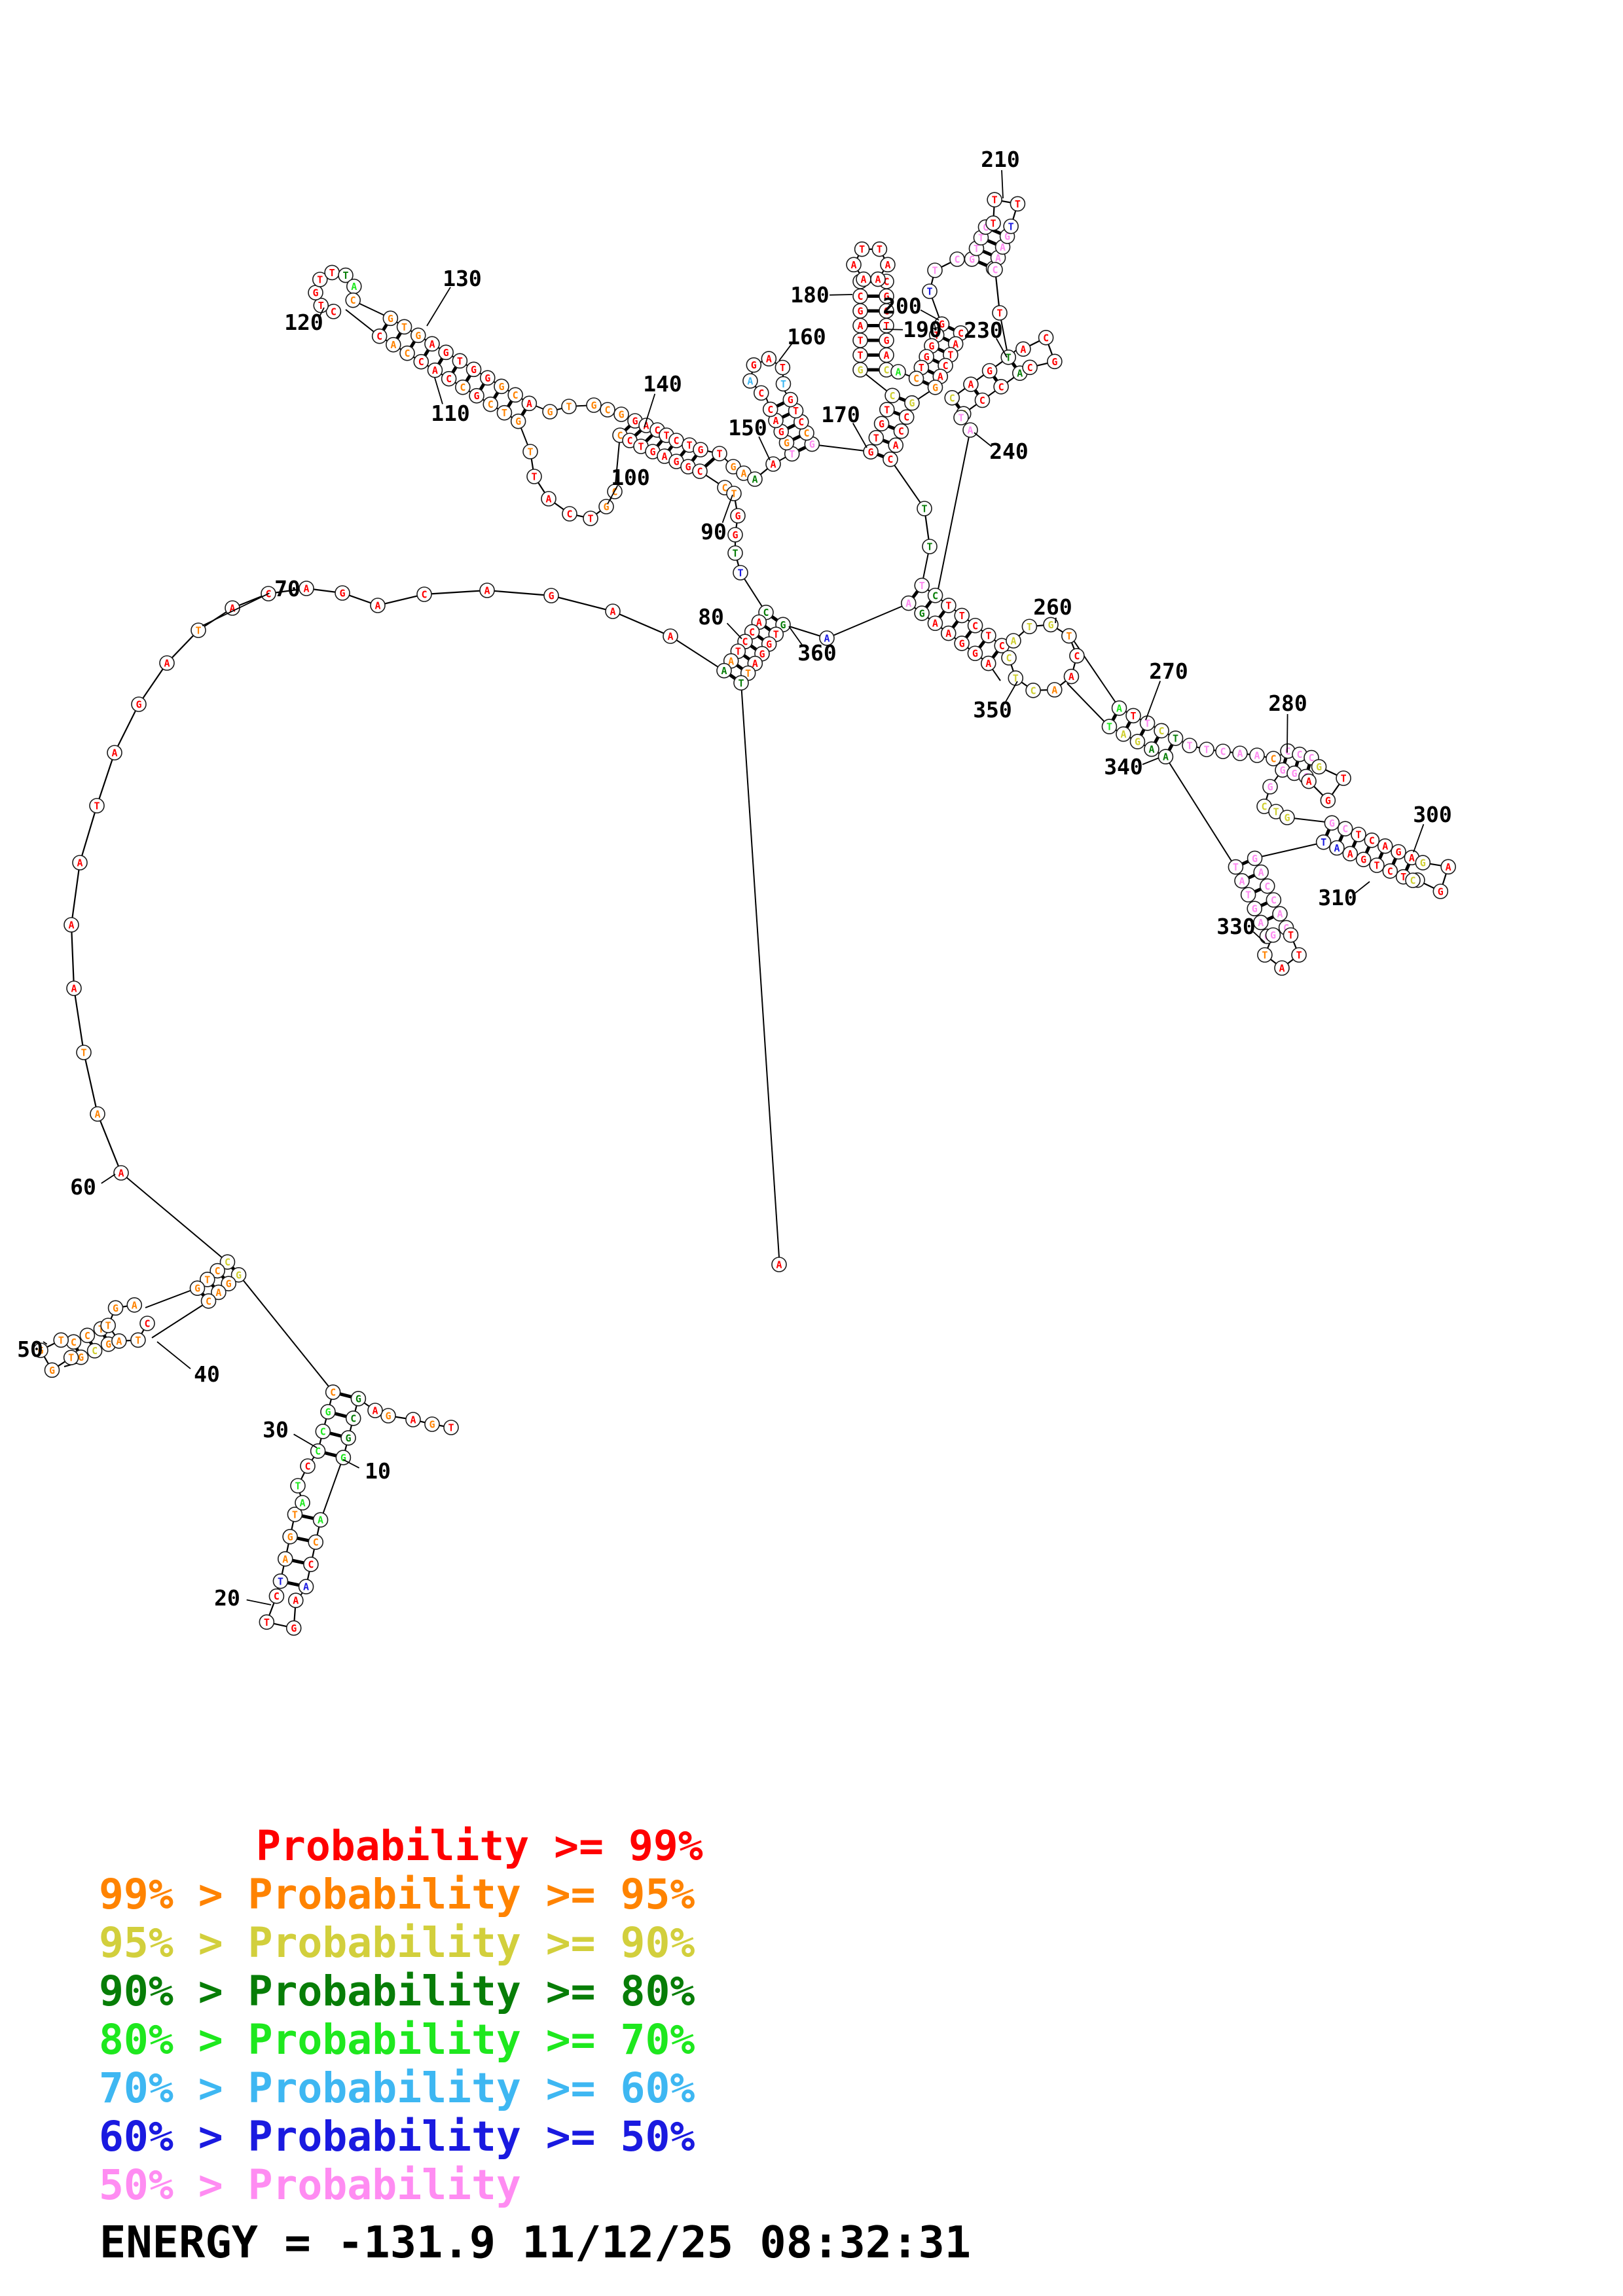  I want to click on position-label-180: 180, so click(810, 295).